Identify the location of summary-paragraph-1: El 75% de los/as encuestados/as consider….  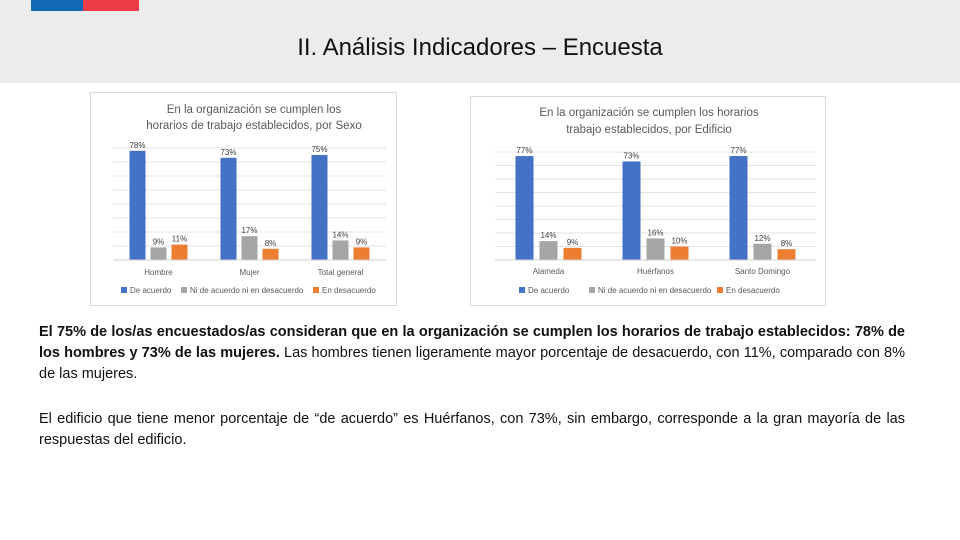
(472, 353).